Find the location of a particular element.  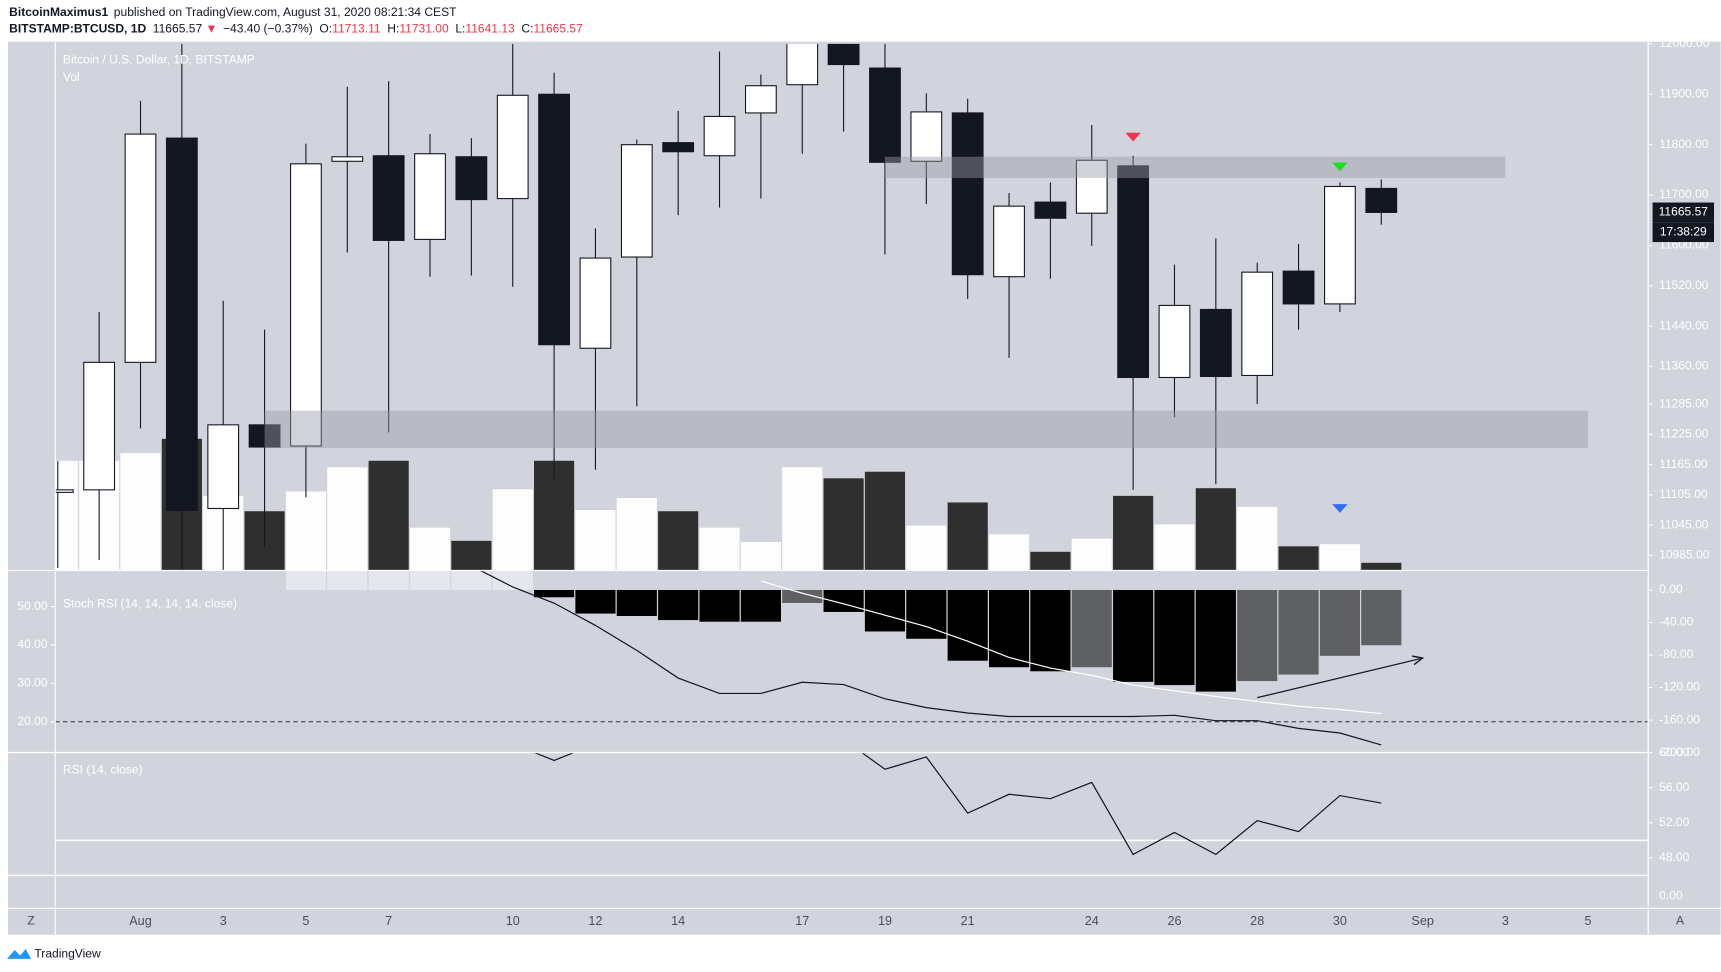

y-tick-label: 11165.00 is located at coordinates (1683, 464).